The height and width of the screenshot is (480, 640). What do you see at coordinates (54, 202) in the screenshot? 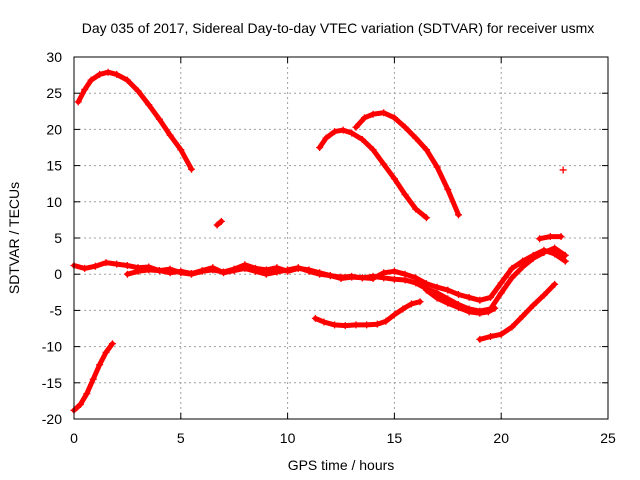
I see `y-tick-label: 10` at bounding box center [54, 202].